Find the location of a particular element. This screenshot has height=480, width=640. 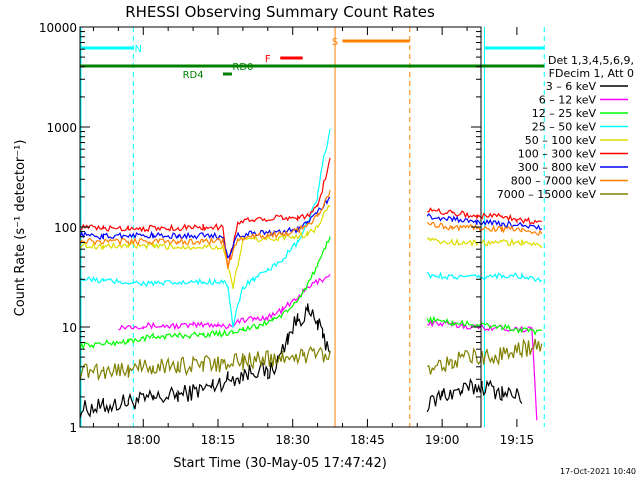

flag-f-label: F is located at coordinates (268, 59).